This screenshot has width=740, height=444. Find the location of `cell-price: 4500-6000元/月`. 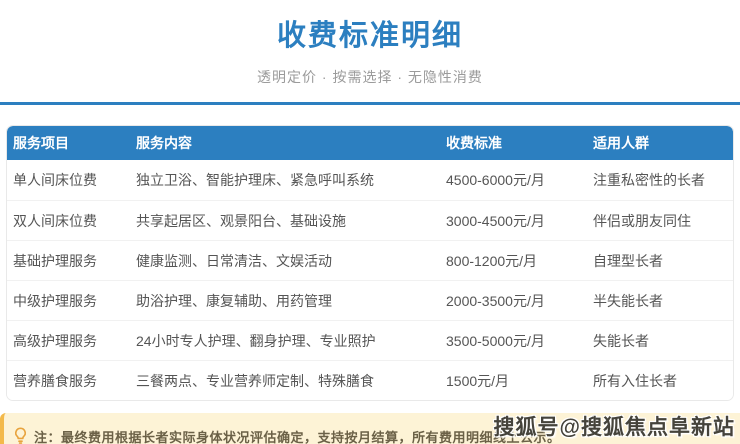

cell-price: 4500-6000元/月 is located at coordinates (495, 180).